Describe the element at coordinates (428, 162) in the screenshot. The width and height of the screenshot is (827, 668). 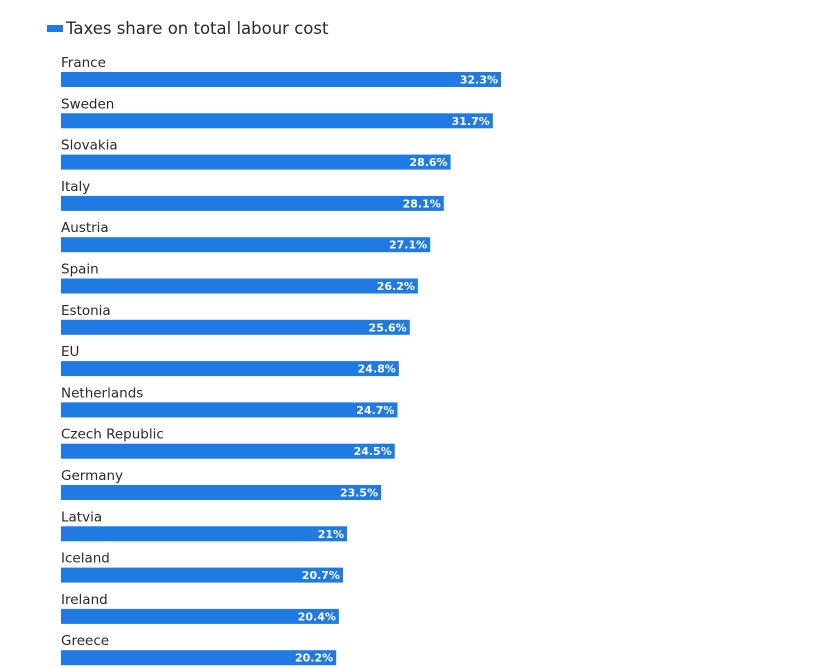
I see `value-label: 28.6%` at that location.